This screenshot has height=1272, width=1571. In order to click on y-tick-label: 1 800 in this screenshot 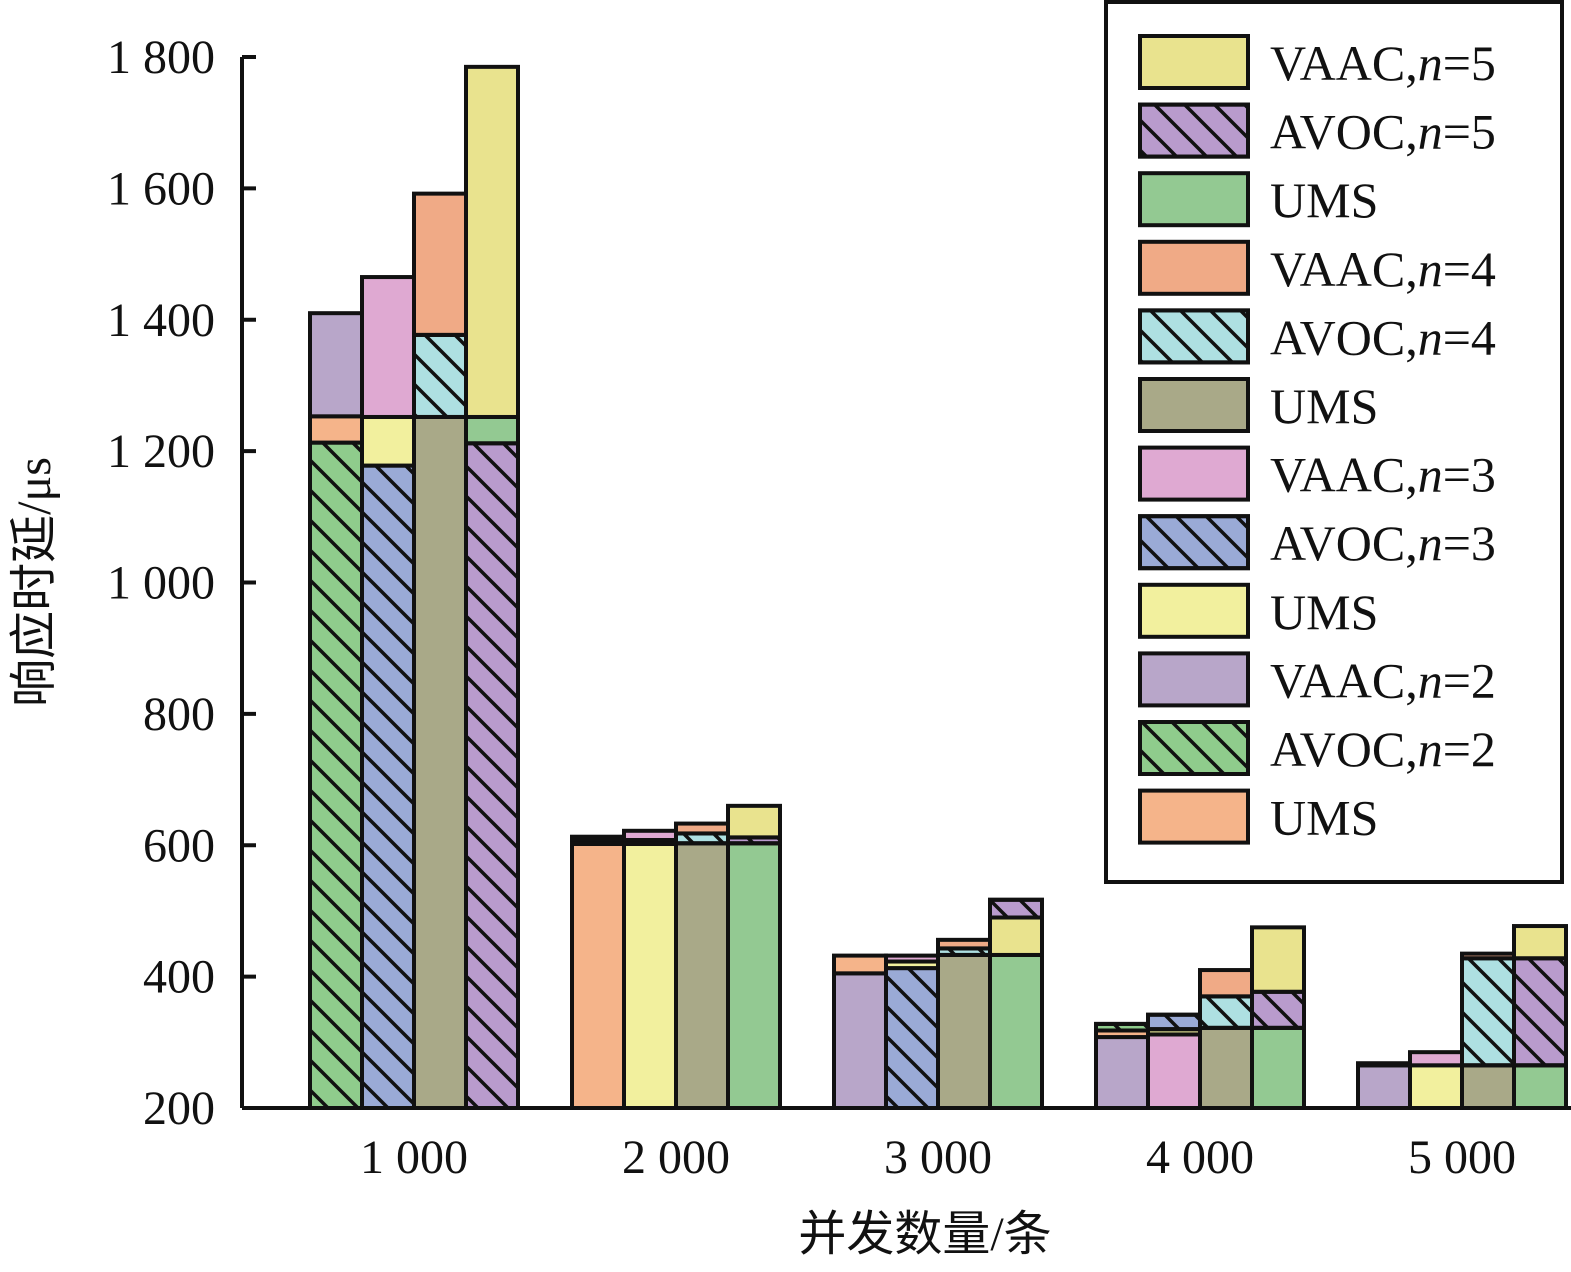, I will do `click(161, 57)`.